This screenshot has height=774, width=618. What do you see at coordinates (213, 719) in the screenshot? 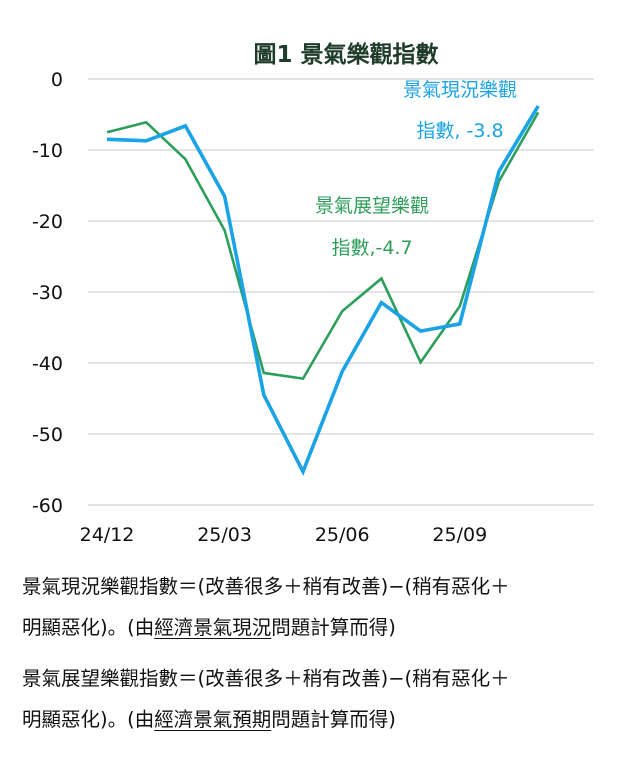
I see `note-underlined-term: 經濟景氣預期` at bounding box center [213, 719].